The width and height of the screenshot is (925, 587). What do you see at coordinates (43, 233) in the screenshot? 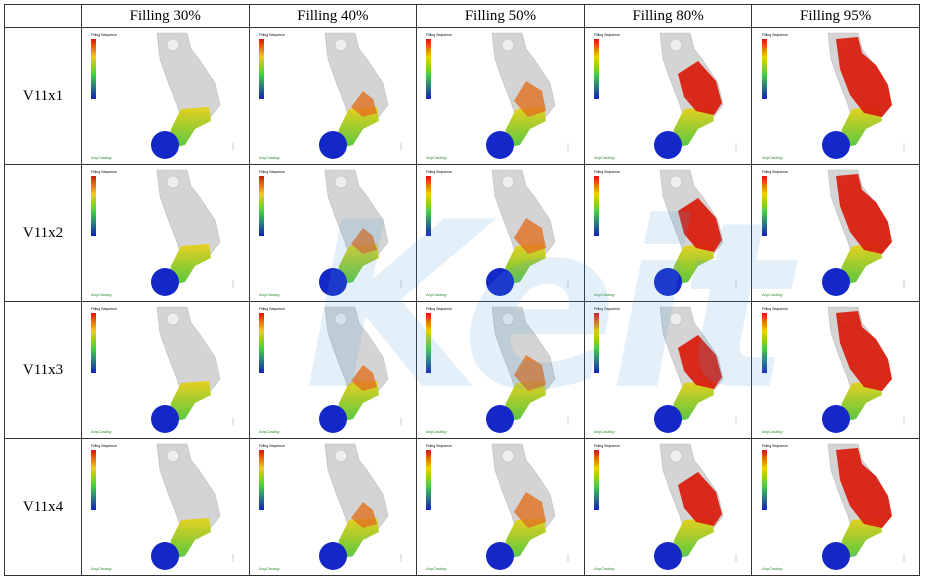
I see `row-label: V11x2` at bounding box center [43, 233].